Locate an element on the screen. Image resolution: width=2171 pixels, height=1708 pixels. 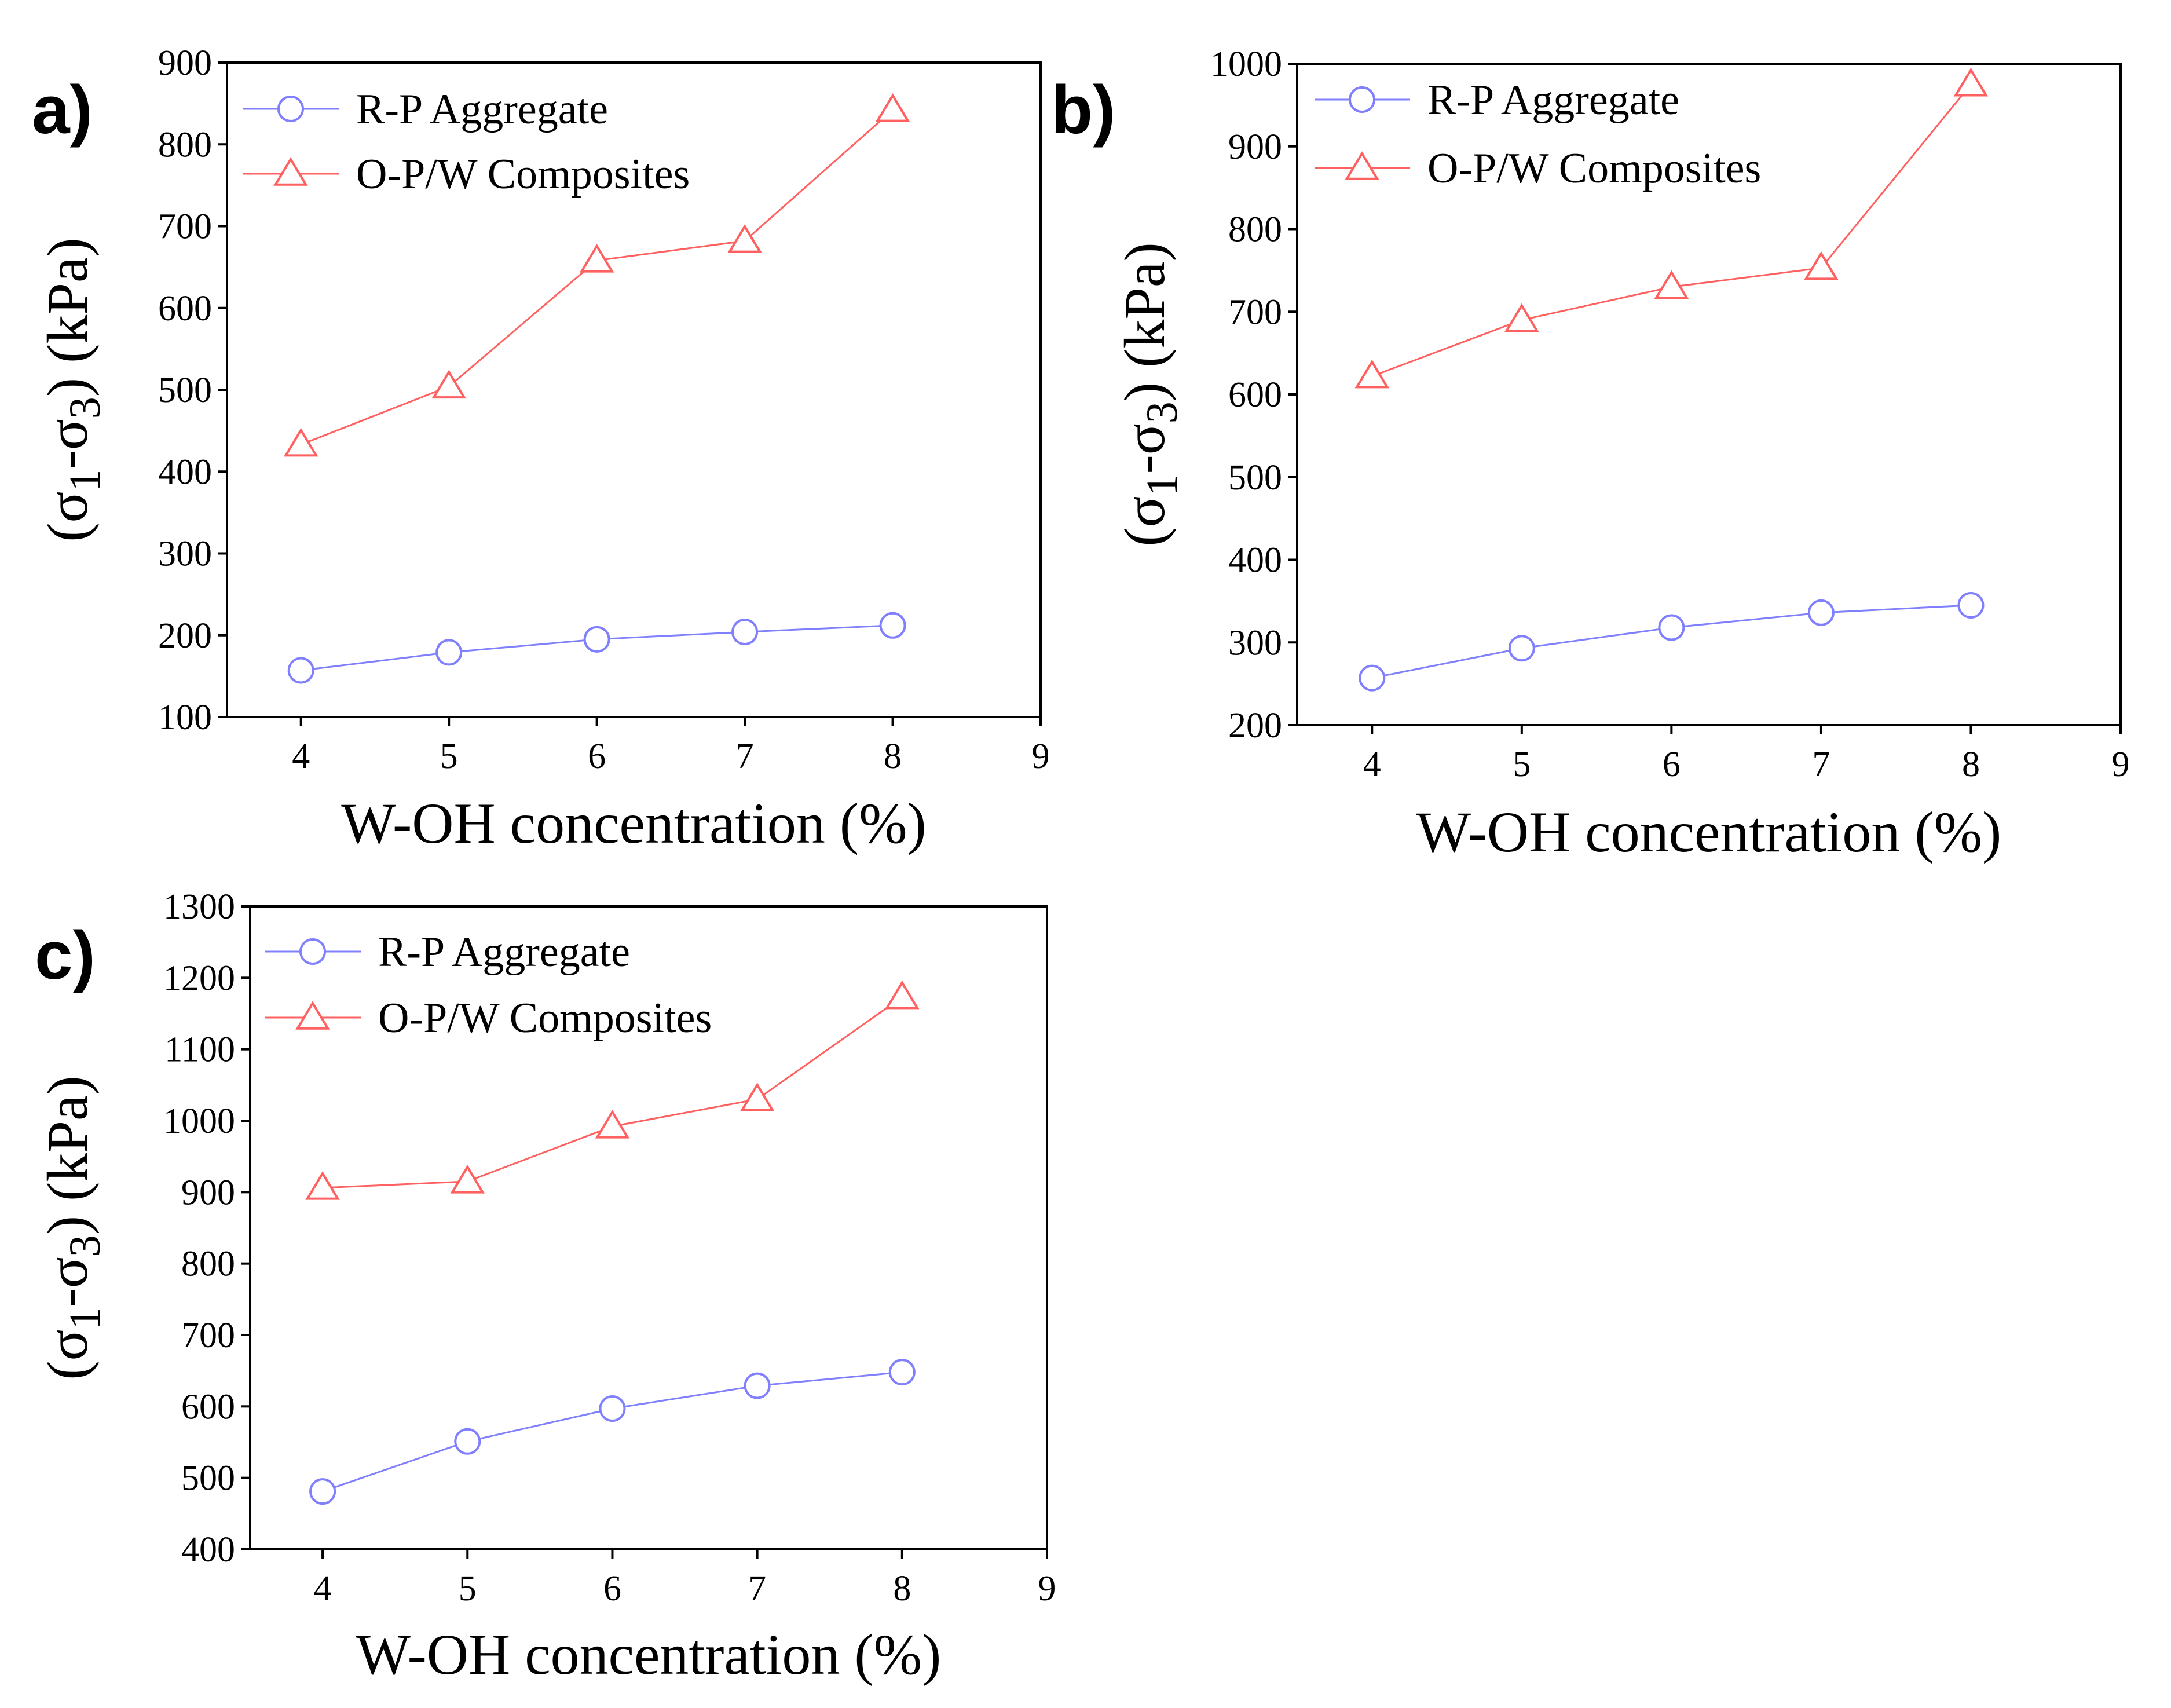
y-tick-label: 100 is located at coordinates (185, 717).